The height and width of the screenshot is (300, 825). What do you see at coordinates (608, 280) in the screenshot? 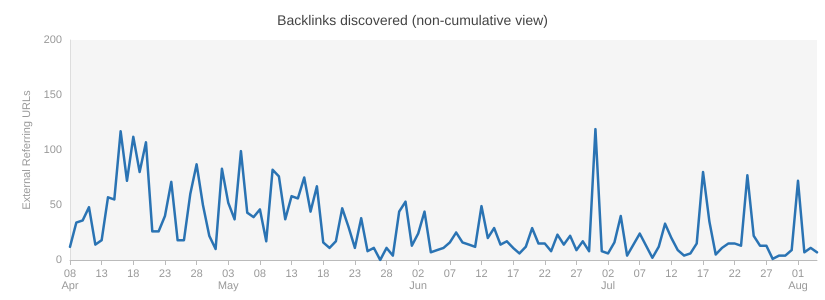
I see `x-tick-label: 02 Jul` at bounding box center [608, 280].